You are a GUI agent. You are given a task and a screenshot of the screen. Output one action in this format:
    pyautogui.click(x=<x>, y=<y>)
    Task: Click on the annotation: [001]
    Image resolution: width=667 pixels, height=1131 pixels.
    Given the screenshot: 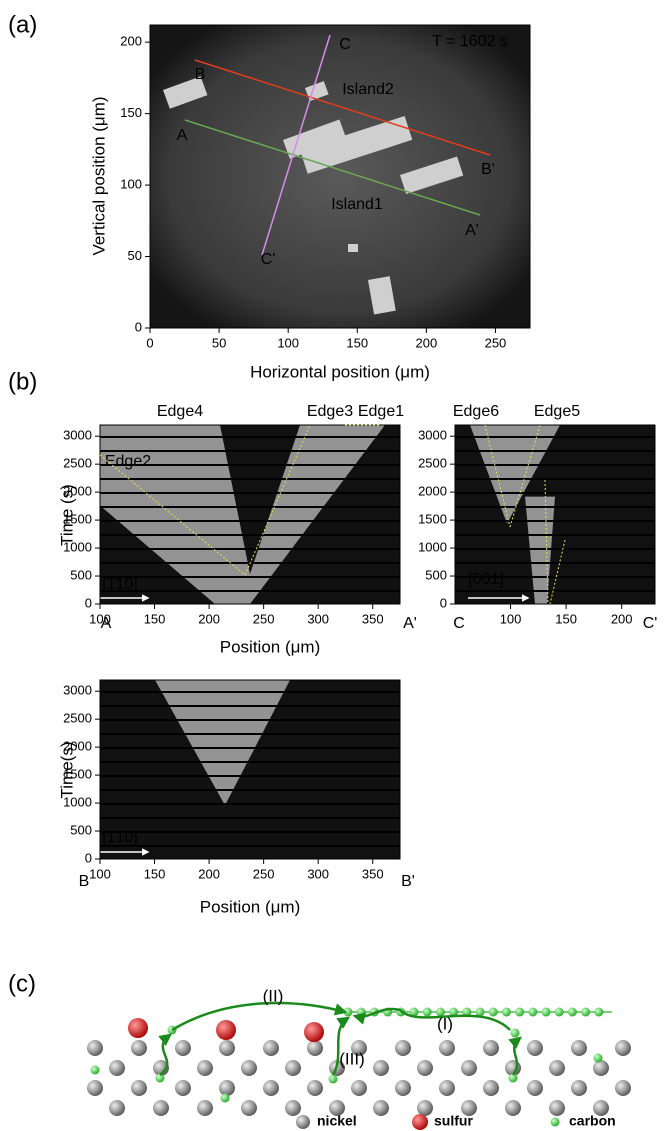 What is the action you would take?
    pyautogui.click(x=486, y=579)
    